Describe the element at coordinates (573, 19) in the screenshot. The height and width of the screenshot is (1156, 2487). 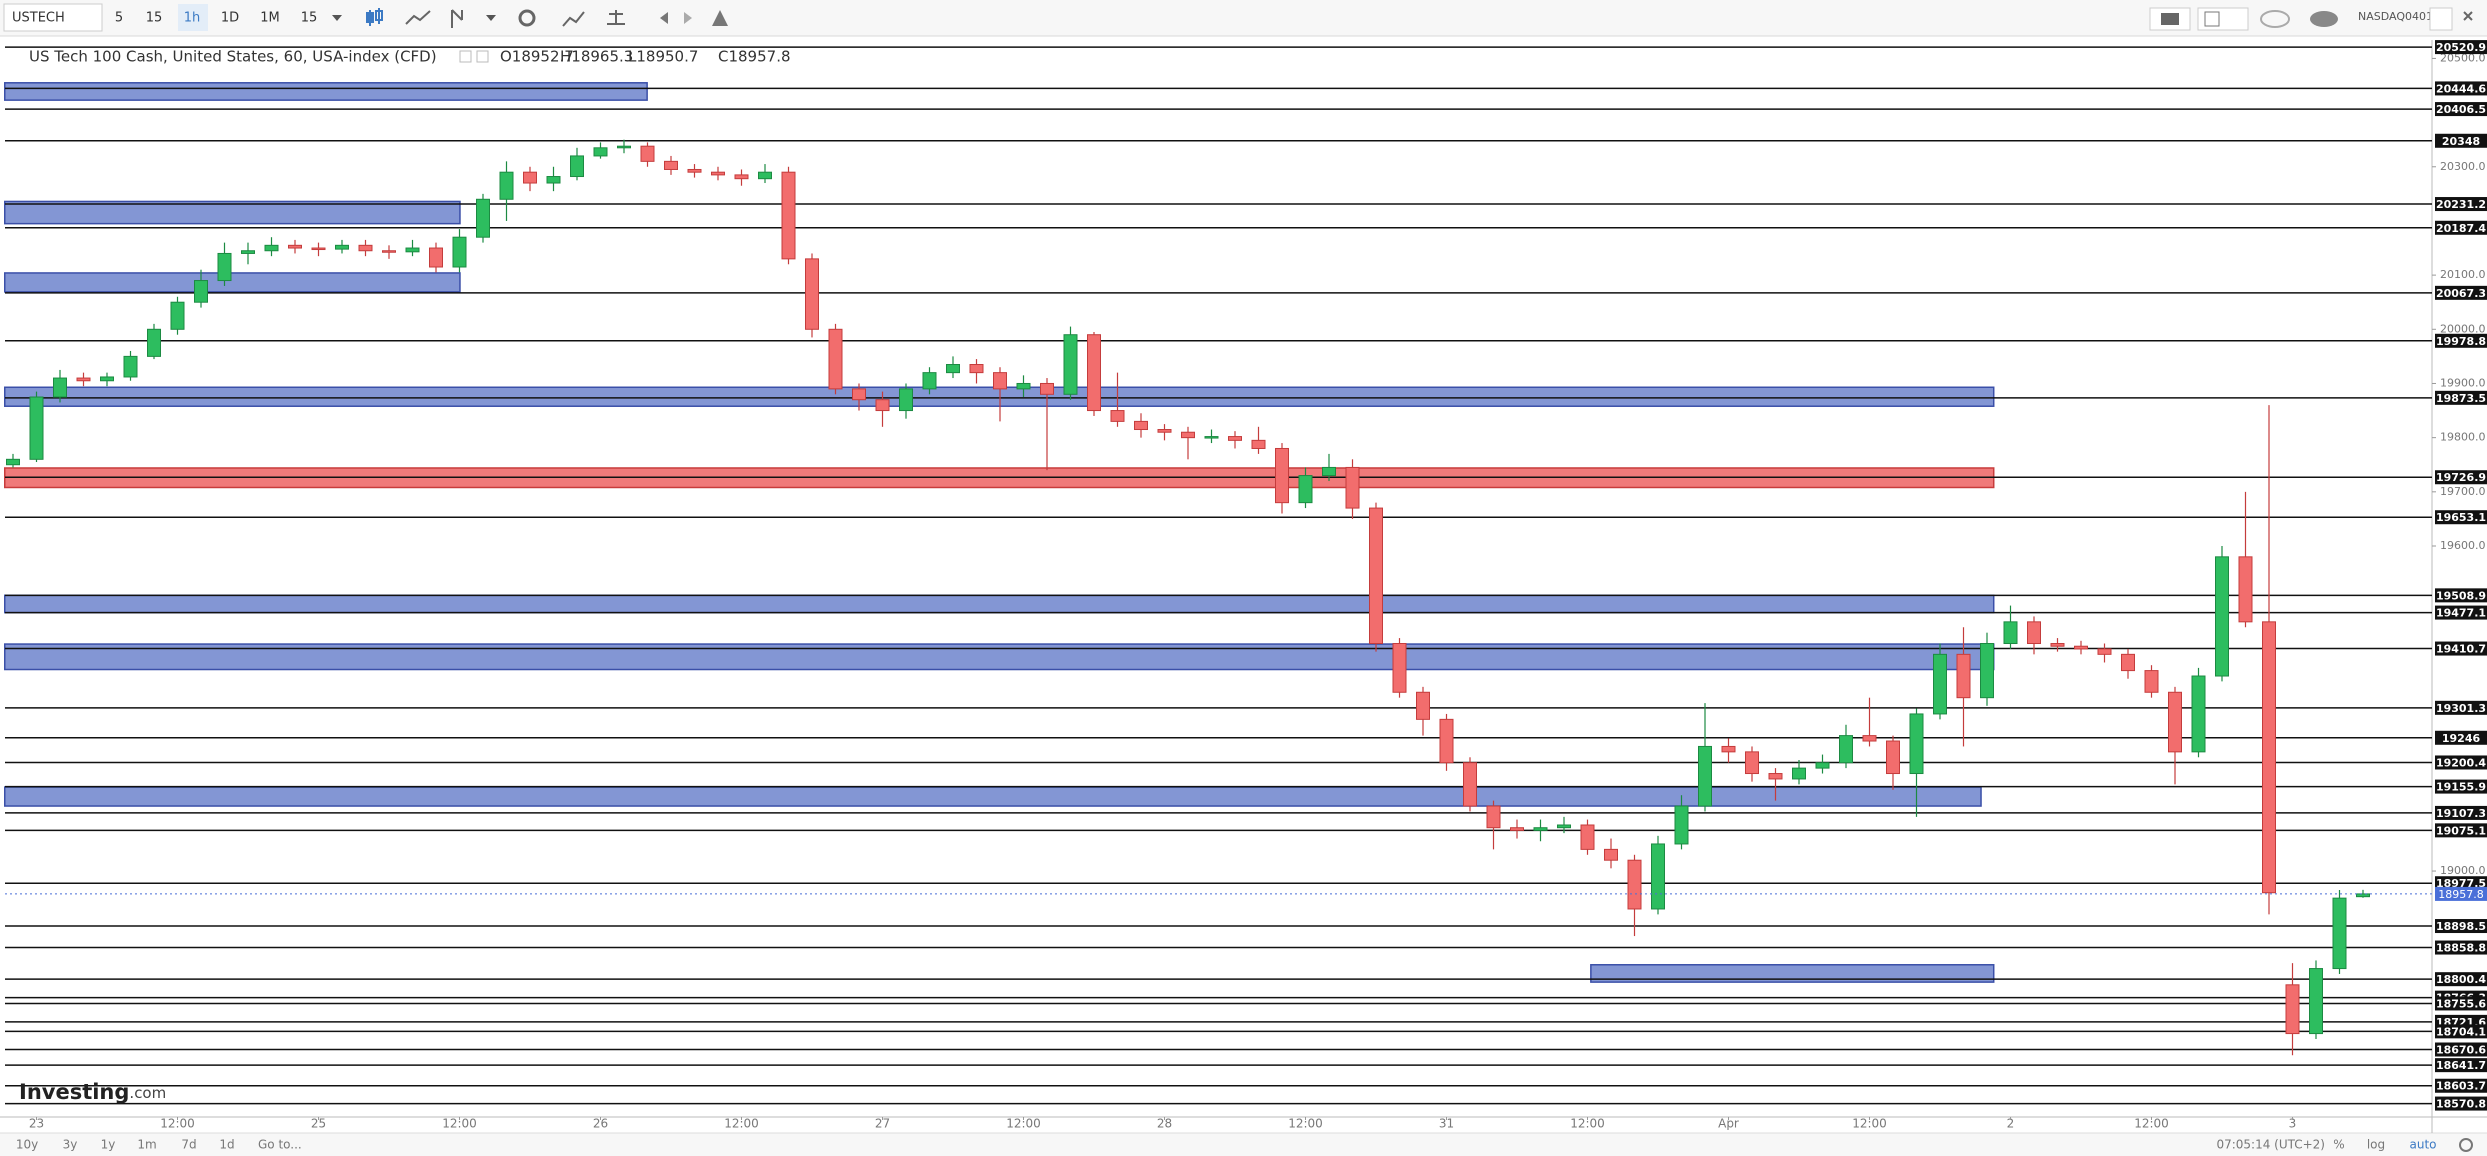
I see `indicator-icon` at that location.